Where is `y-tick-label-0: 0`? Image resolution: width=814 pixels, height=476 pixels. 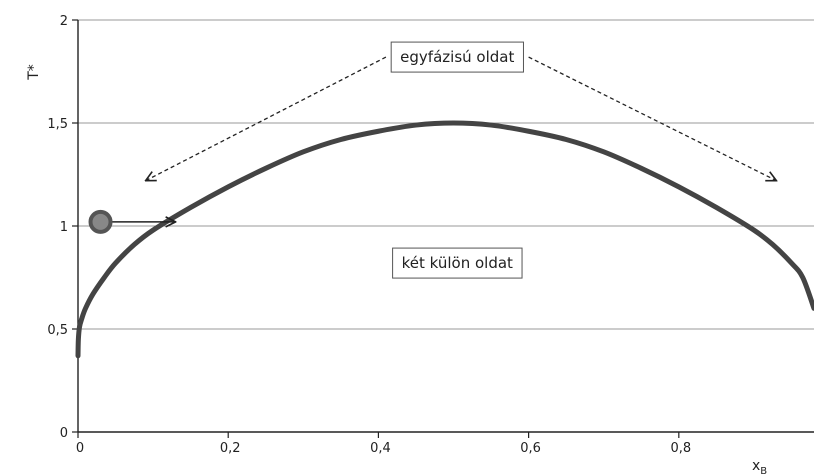
y-tick-label-0: 0 is located at coordinates (64, 433).